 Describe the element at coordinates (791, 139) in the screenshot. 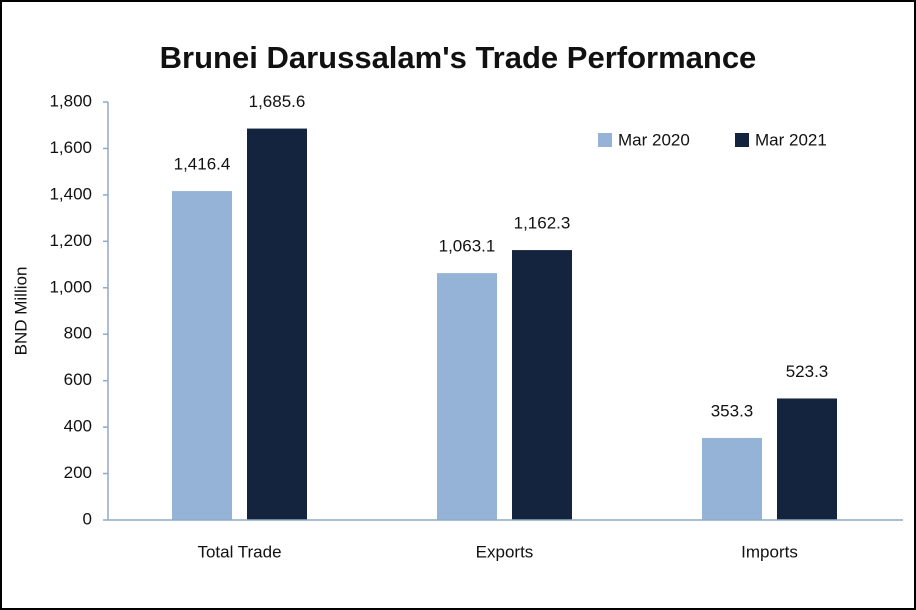

I see `legend-label: Mar 2021` at that location.